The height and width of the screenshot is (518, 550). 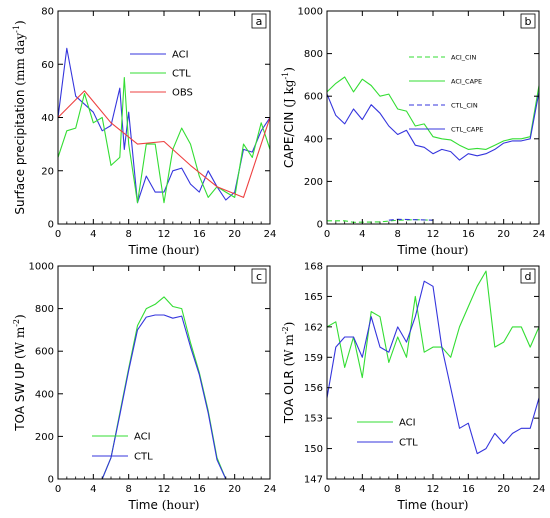 I want to click on y-axis-label: CAPE/CIN (J kg-1), so click(x=288, y=117).